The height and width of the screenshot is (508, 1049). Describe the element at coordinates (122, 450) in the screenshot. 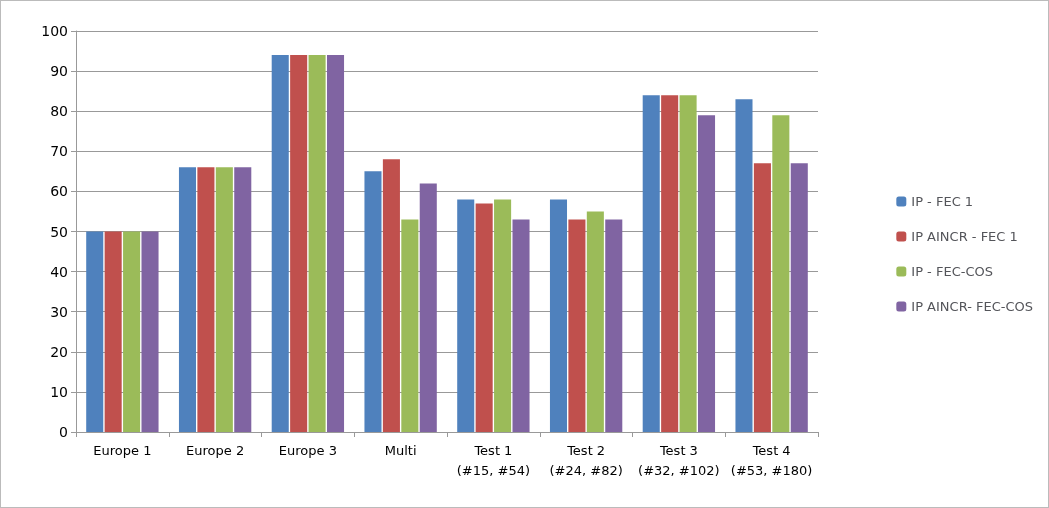

I see `x-tick-label: Europe 1` at that location.